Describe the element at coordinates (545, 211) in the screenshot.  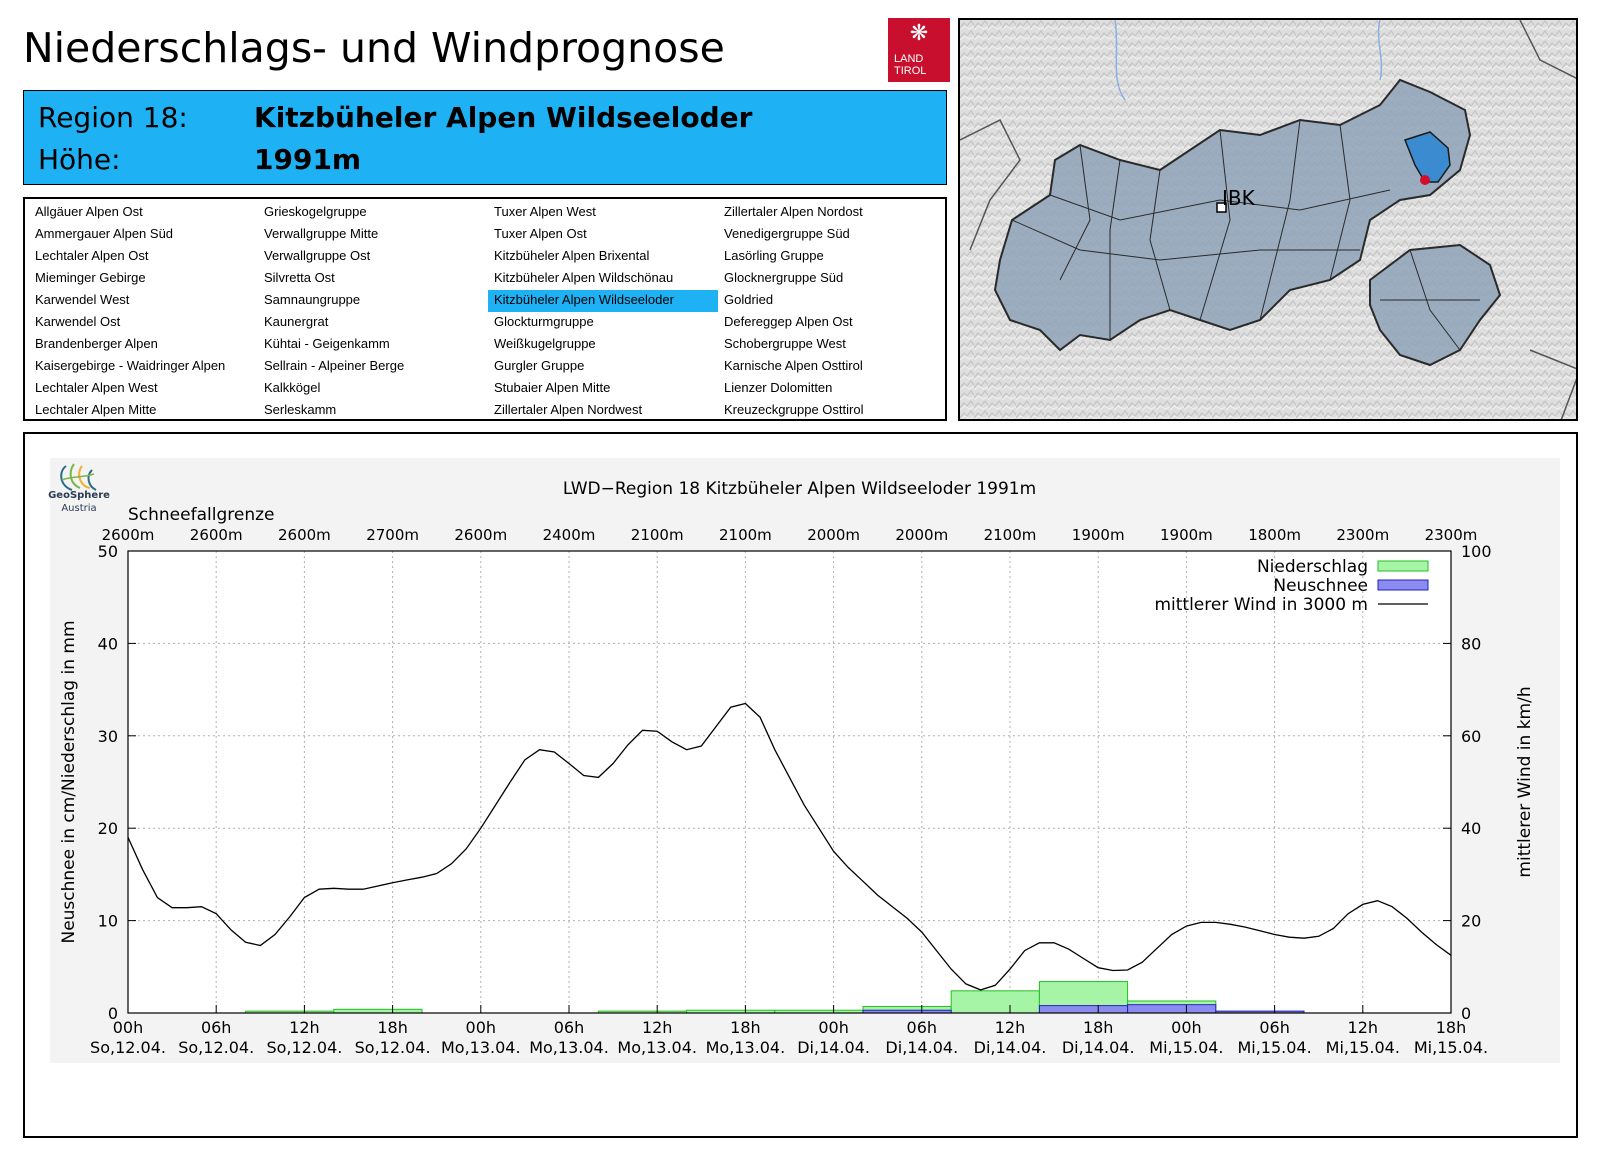
I see `region-list-item: Tuxer Alpen West` at that location.